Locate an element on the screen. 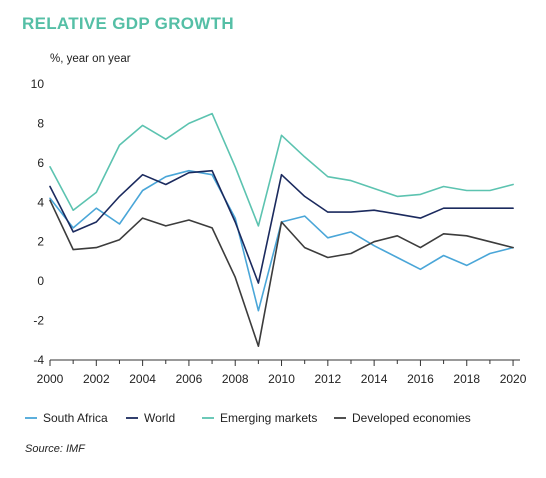 The width and height of the screenshot is (546, 478). x-tick-label: 2014 is located at coordinates (374, 379).